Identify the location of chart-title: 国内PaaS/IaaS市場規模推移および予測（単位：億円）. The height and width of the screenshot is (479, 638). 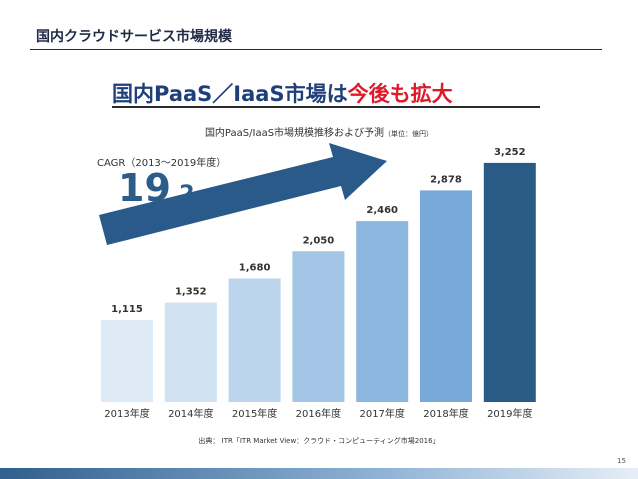
(319, 131).